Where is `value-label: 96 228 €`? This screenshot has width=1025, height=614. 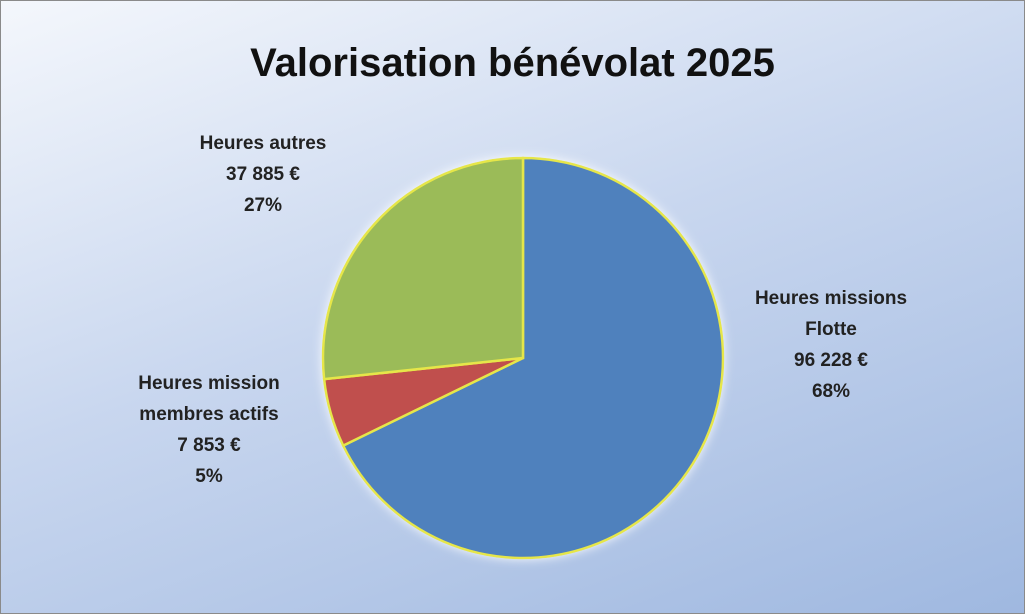
value-label: 96 228 € is located at coordinates (831, 360).